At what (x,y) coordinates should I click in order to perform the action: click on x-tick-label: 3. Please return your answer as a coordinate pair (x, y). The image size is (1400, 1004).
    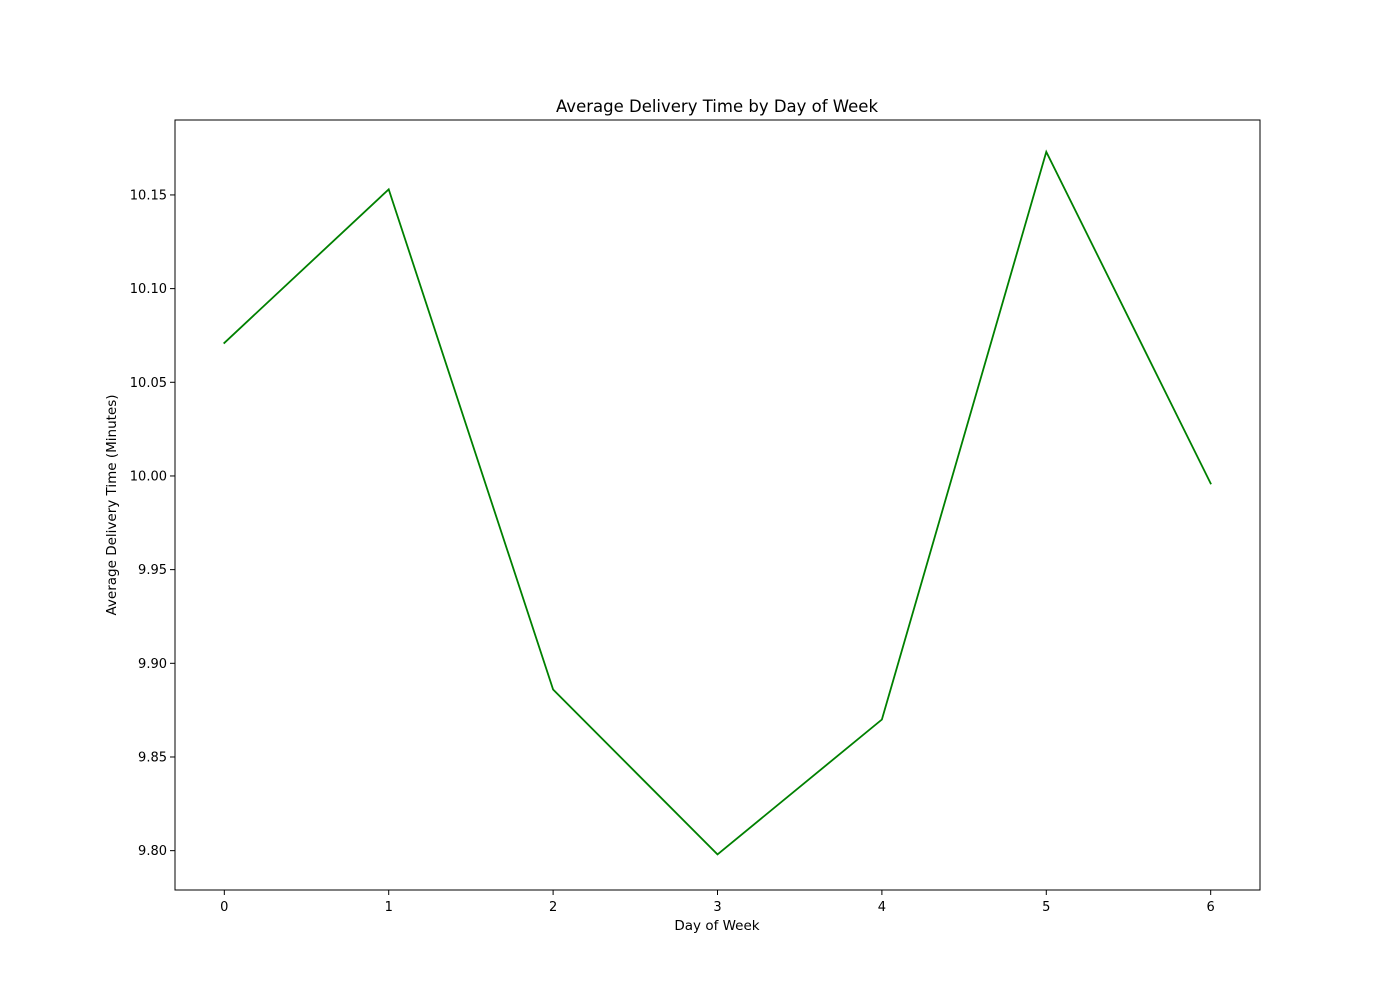
    Looking at the image, I should click on (717, 907).